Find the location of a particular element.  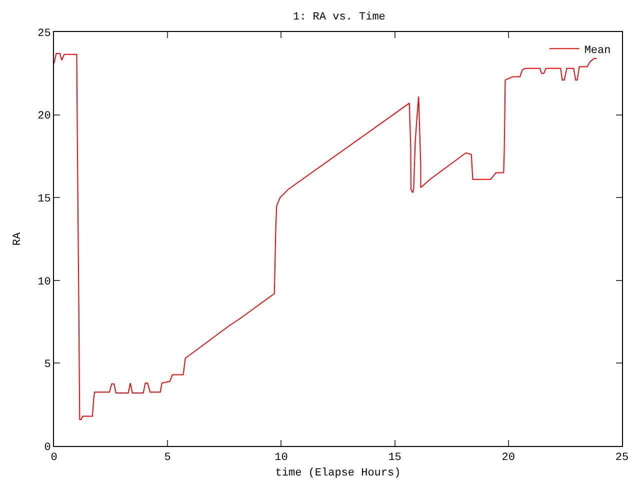

x-tick-label: 5 is located at coordinates (167, 458).